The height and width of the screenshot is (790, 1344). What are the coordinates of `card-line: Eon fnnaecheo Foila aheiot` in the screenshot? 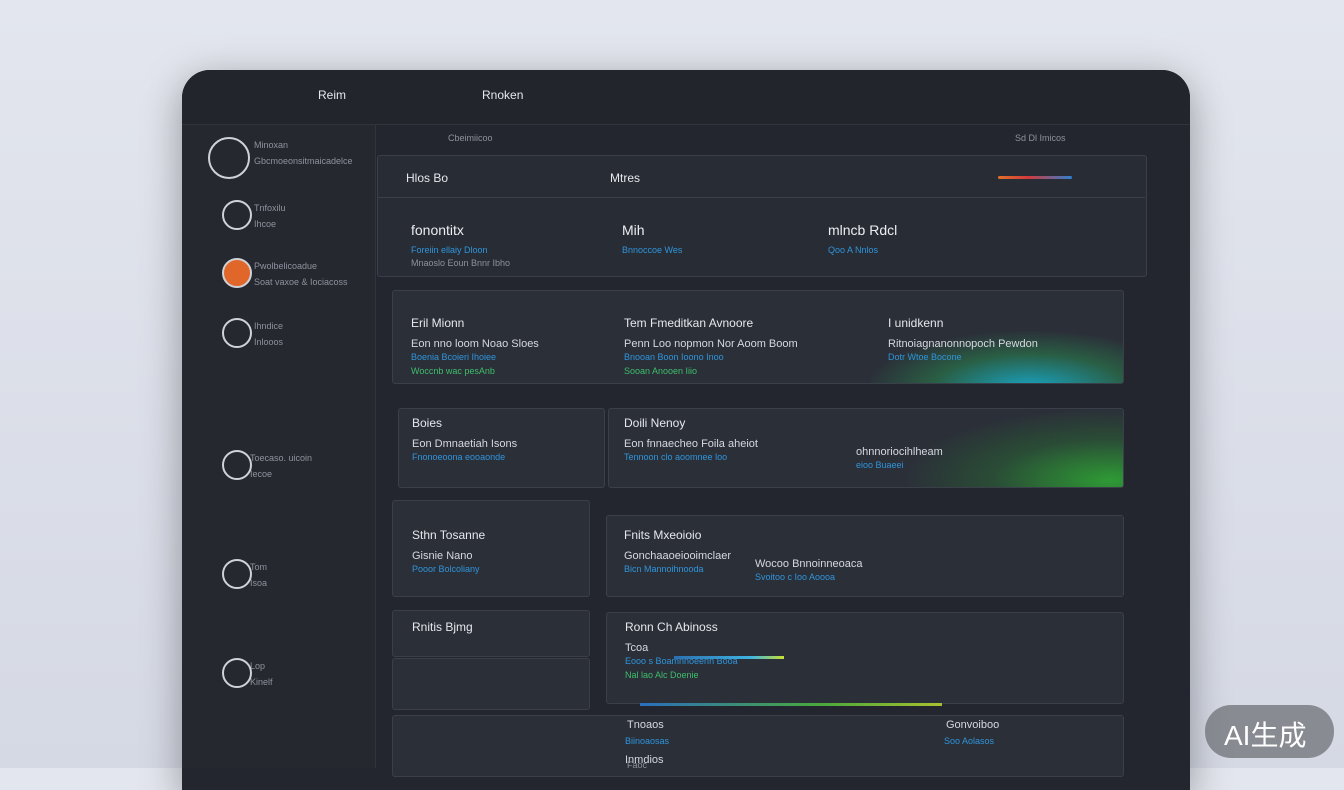 It's located at (691, 444).